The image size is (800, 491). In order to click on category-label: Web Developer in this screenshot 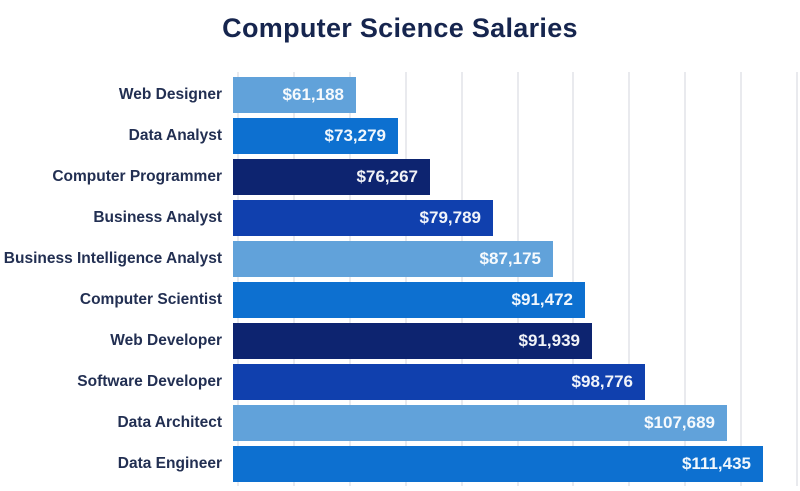, I will do `click(166, 340)`.